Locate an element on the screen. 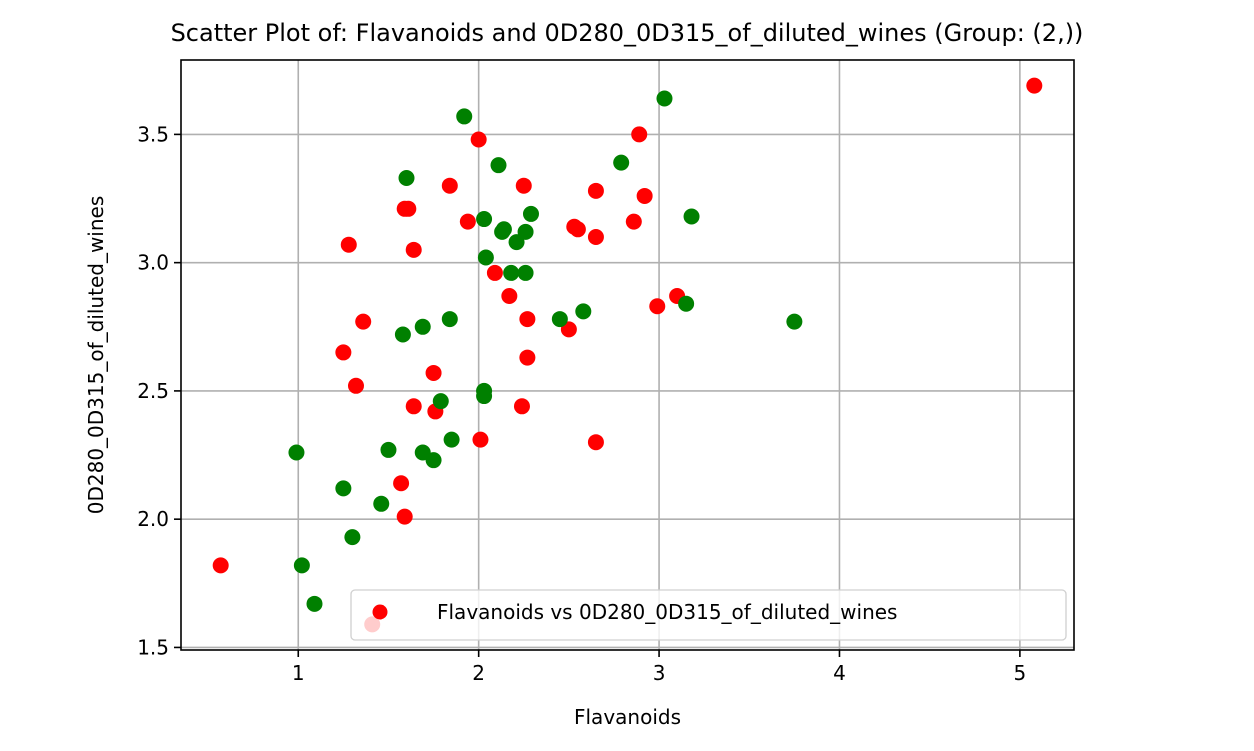  x-axis-label: Flavanoids is located at coordinates (627, 717).